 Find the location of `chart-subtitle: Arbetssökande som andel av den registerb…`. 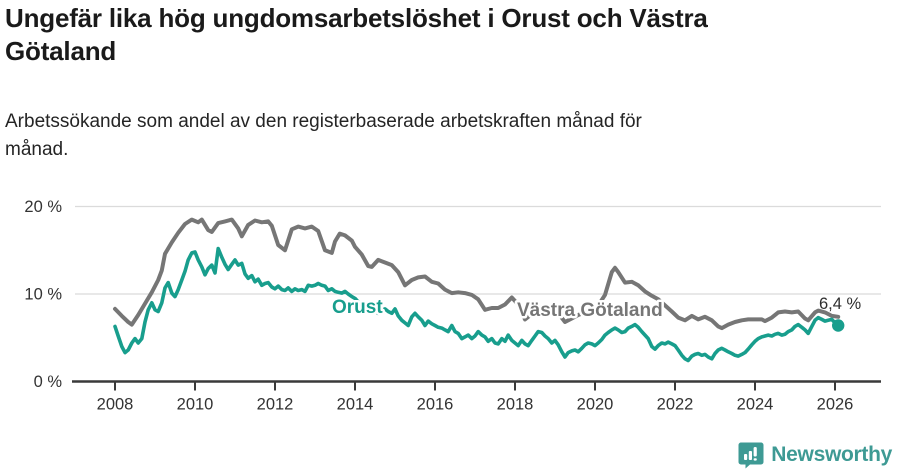

chart-subtitle: Arbetssökande som andel av den registerb… is located at coordinates (415, 136).